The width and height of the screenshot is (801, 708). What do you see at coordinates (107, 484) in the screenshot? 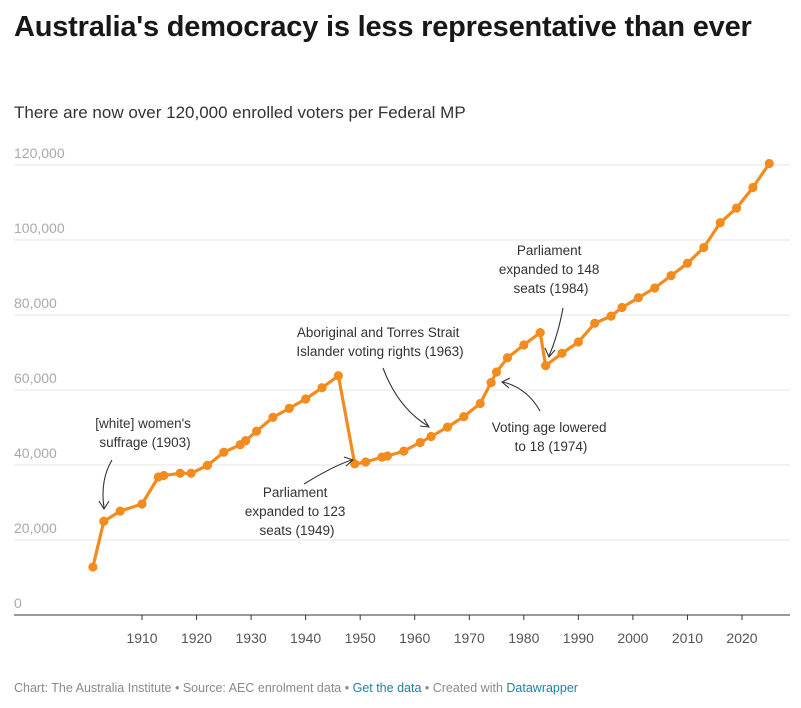
I see `arrow-womens-suffrage` at bounding box center [107, 484].